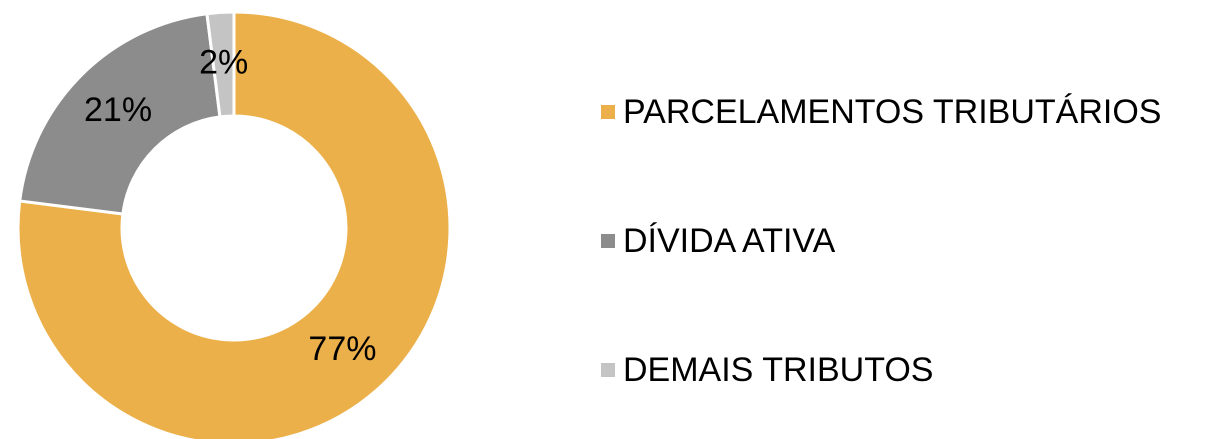 This screenshot has height=439, width=1226. Describe the element at coordinates (729, 241) in the screenshot. I see `legend-label: DÍVIDA ATIVA` at that location.